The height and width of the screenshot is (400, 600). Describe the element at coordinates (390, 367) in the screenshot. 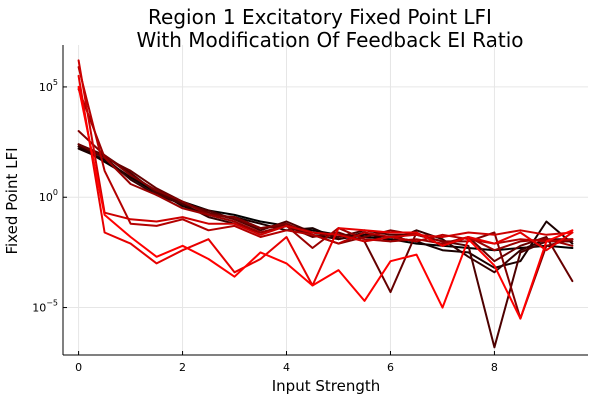

I see `x-tick-label: 6` at that location.